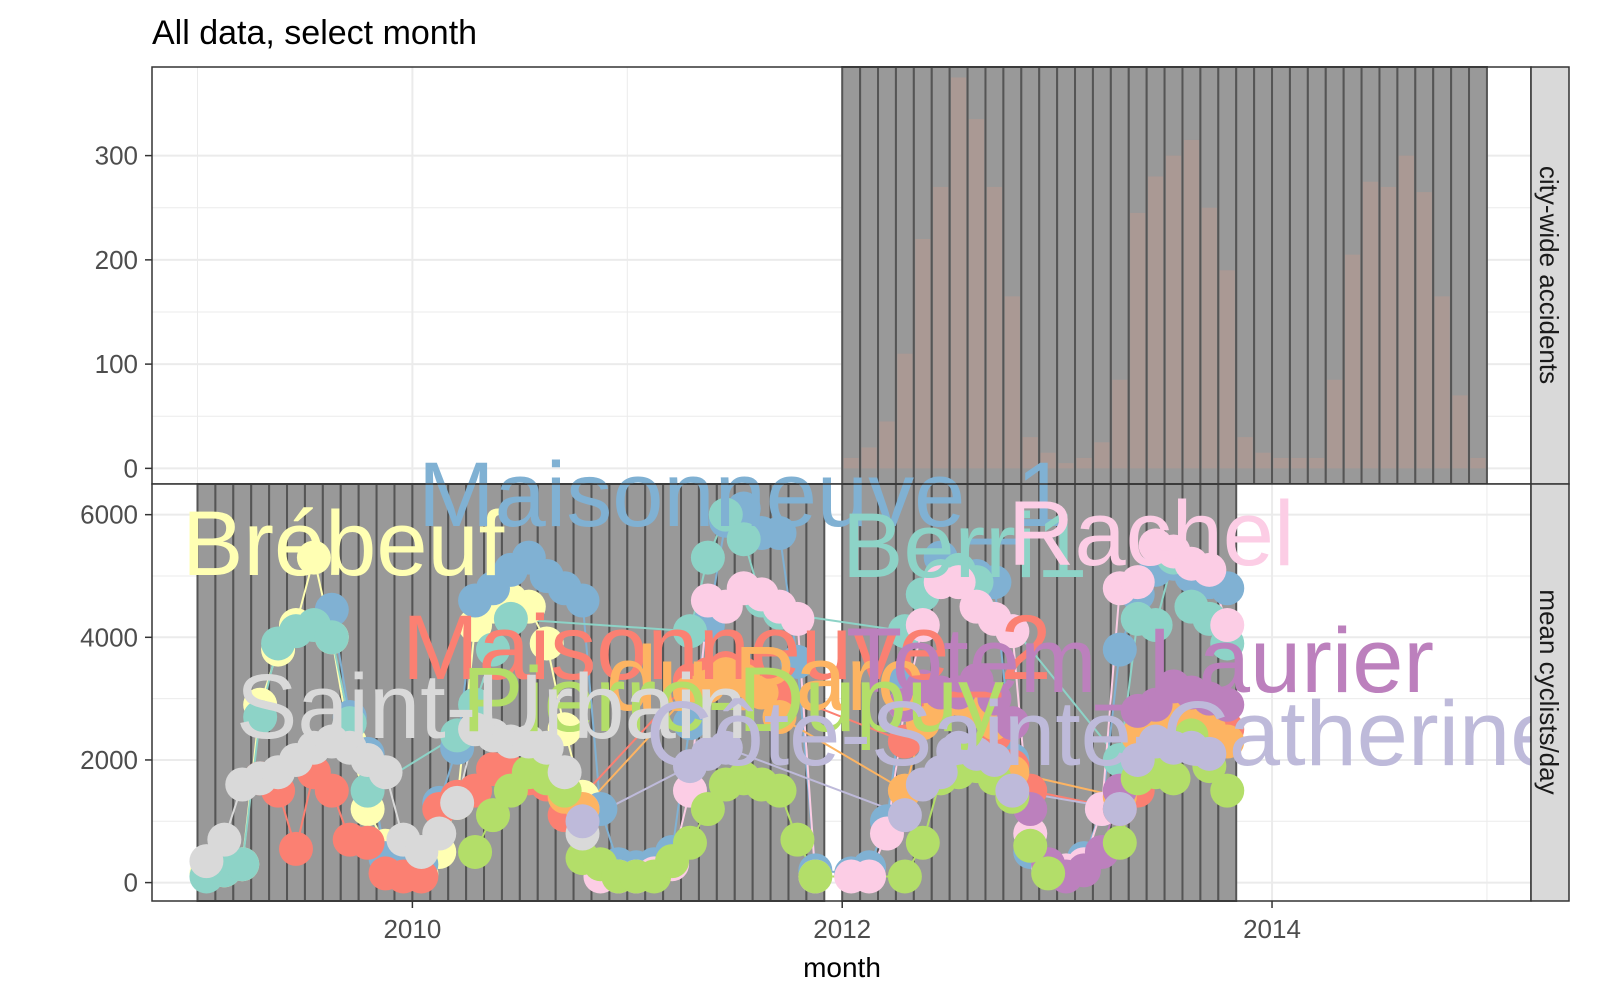 The image size is (1600, 1000). Describe the element at coordinates (116, 156) in the screenshot. I see `y-tick-label: 300` at that location.